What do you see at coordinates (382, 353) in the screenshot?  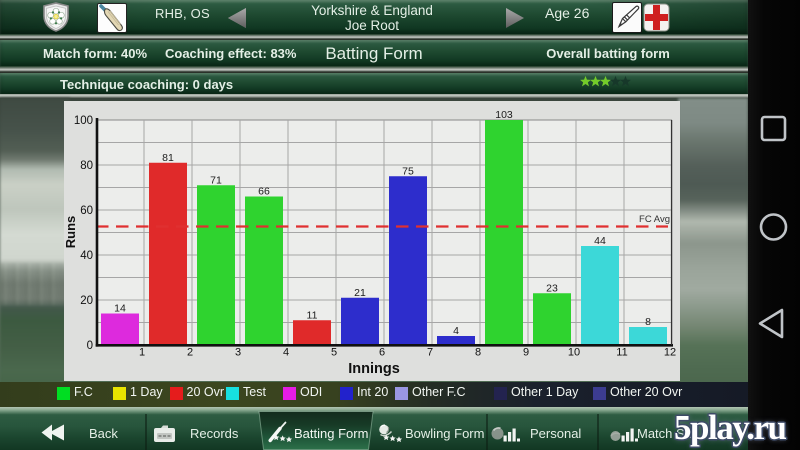 I see `svg-text: 6` at bounding box center [382, 353].